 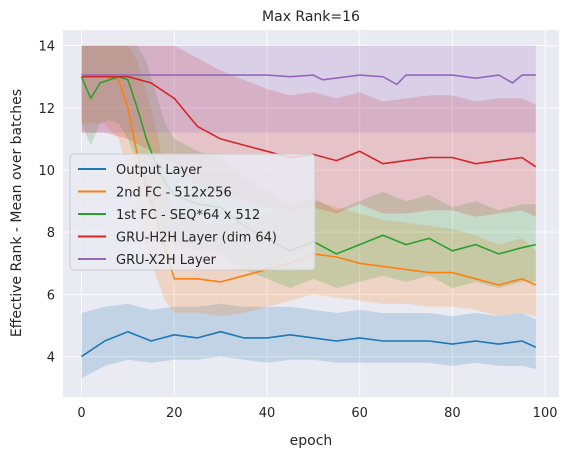 What do you see at coordinates (174, 193) in the screenshot?
I see `legend-label-1: 2nd FC - 512x256` at bounding box center [174, 193].